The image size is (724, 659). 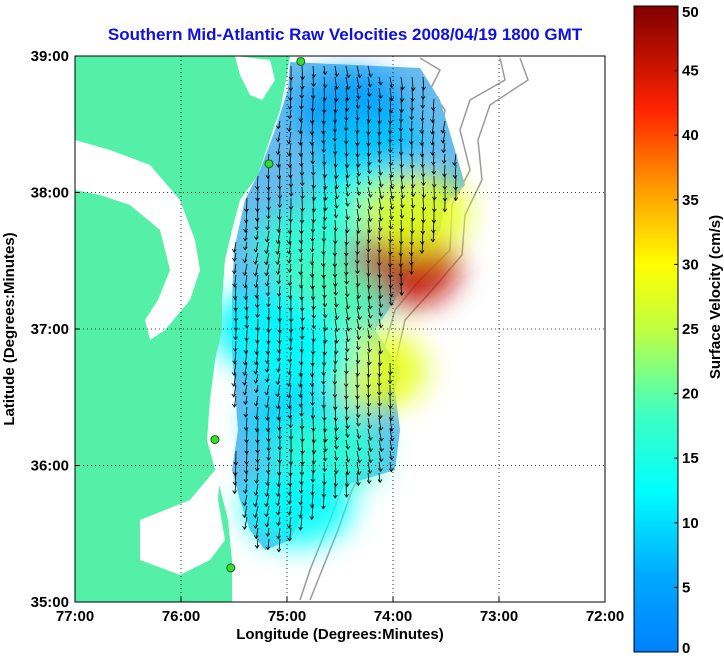 What do you see at coordinates (182, 507) in the screenshot?
I see `pamlico-sound` at bounding box center [182, 507].